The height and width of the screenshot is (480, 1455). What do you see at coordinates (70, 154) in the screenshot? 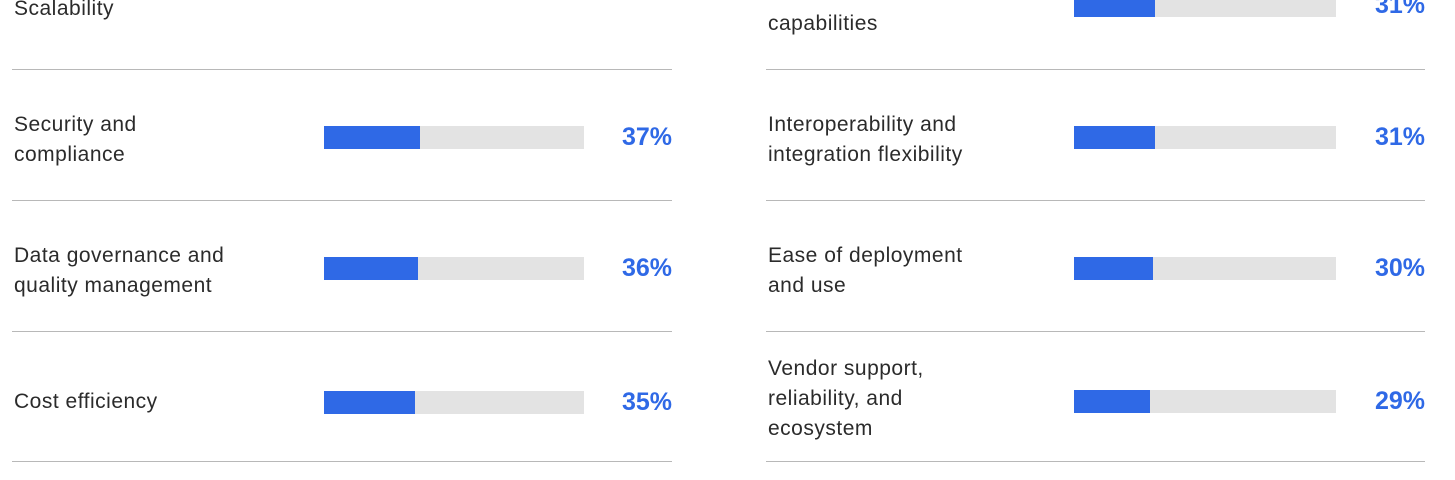
I see `row-label-line: compliance` at bounding box center [70, 154].